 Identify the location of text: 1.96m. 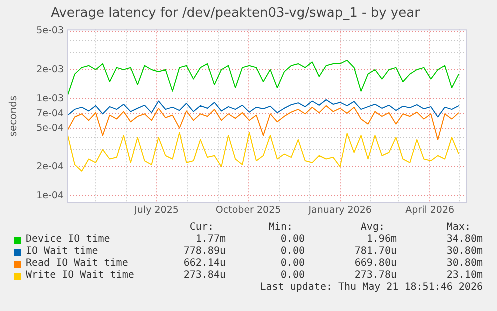
(381, 240).